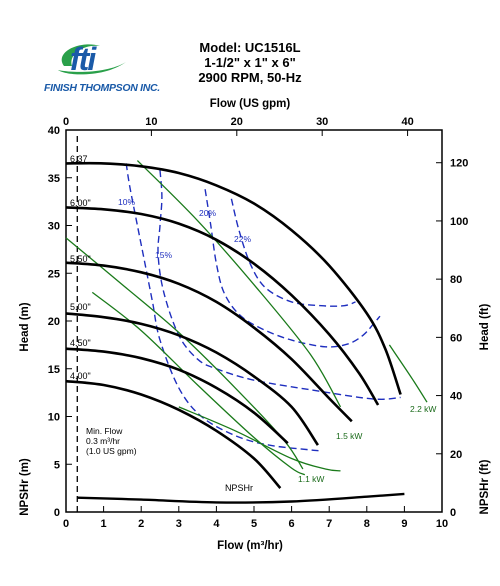 This screenshot has height=586, width=500. What do you see at coordinates (103, 441) in the screenshot?
I see `min-flow-line-2: 0.3 m³/hr` at bounding box center [103, 441].